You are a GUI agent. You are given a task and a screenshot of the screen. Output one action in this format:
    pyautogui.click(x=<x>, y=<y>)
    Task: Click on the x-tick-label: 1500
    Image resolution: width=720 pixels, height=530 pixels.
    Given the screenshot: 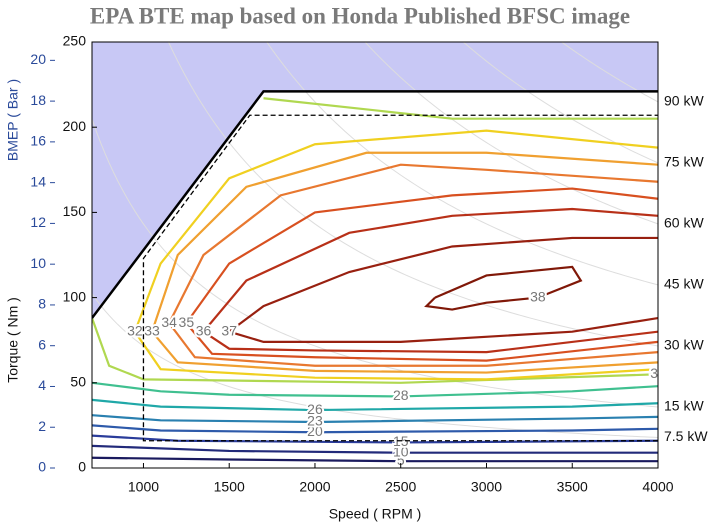 What is the action you would take?
    pyautogui.click(x=229, y=487)
    